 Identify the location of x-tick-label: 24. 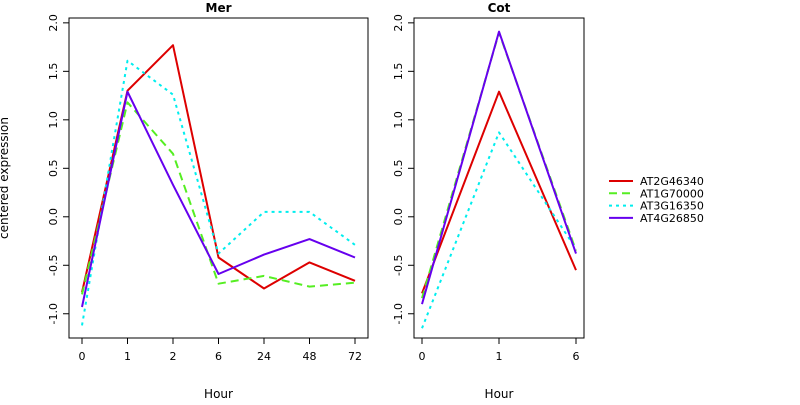
(264, 356).